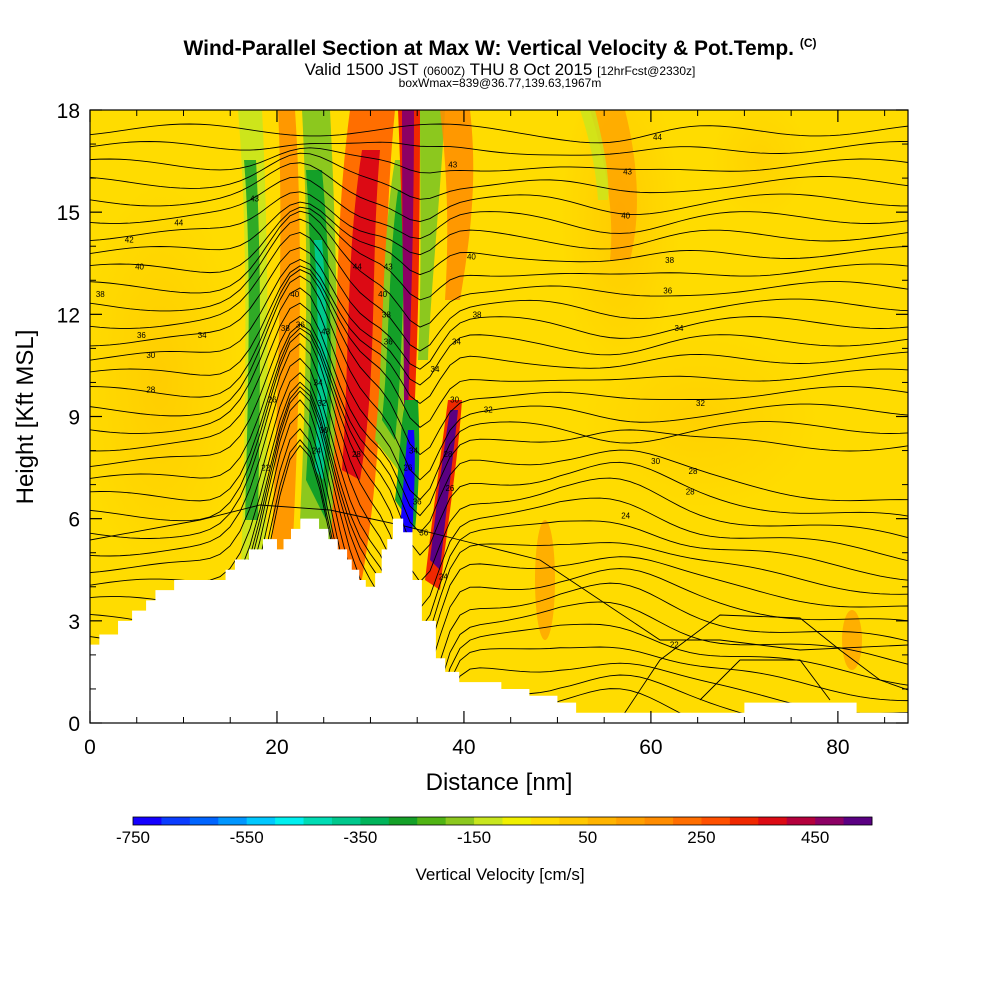 This screenshot has width=1000, height=1000. I want to click on x-axis-label: Distance [nm], so click(499, 782).